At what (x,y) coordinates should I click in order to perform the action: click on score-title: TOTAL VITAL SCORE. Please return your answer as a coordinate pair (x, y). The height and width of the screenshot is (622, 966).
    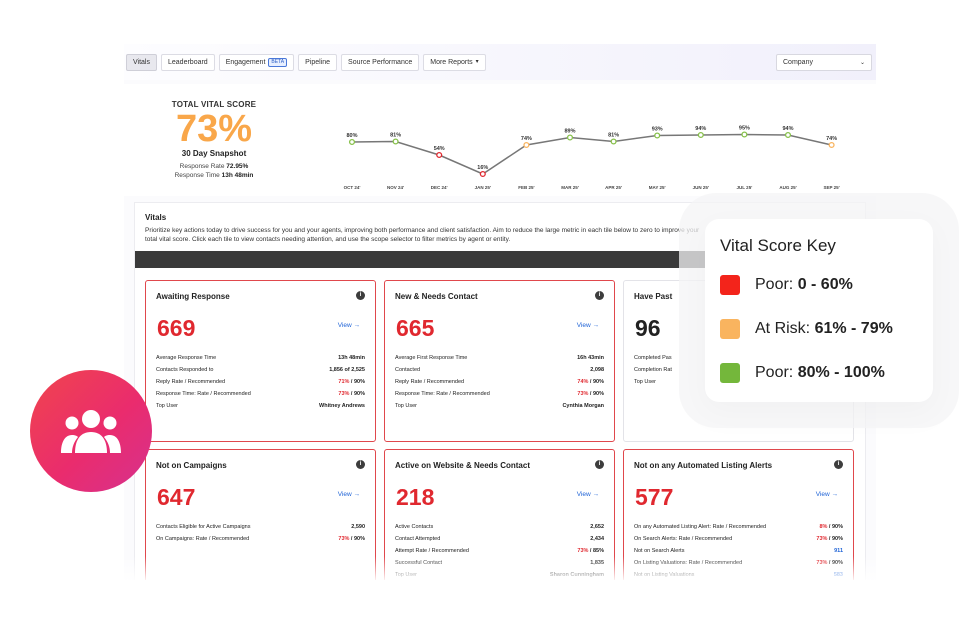
    Looking at the image, I should click on (214, 104).